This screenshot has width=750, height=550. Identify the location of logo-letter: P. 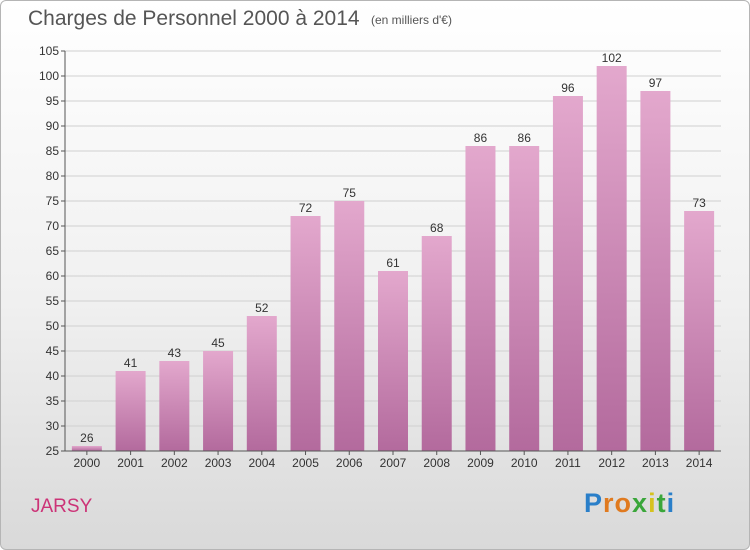
(594, 503).